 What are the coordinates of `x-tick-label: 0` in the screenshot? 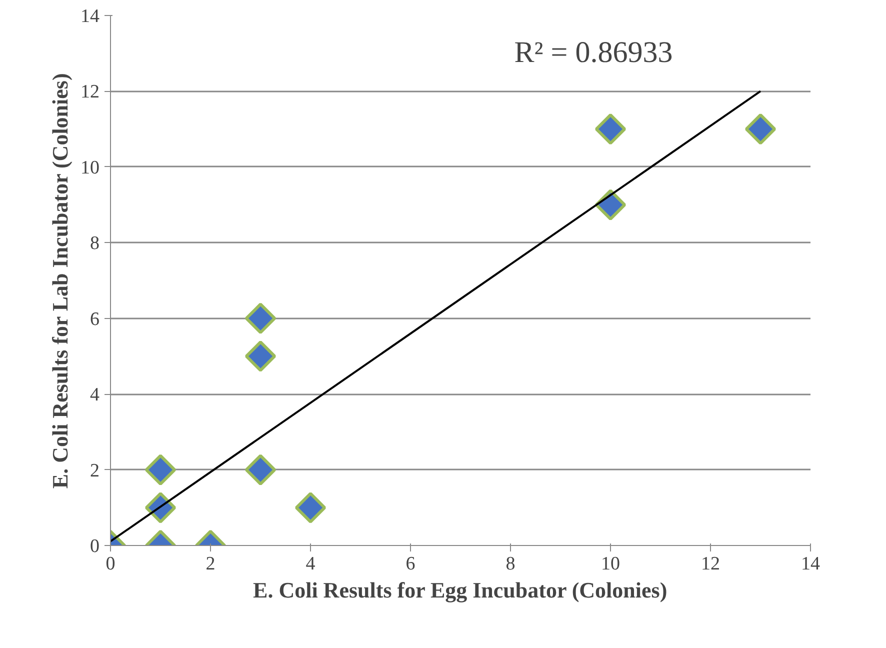 It's located at (111, 564).